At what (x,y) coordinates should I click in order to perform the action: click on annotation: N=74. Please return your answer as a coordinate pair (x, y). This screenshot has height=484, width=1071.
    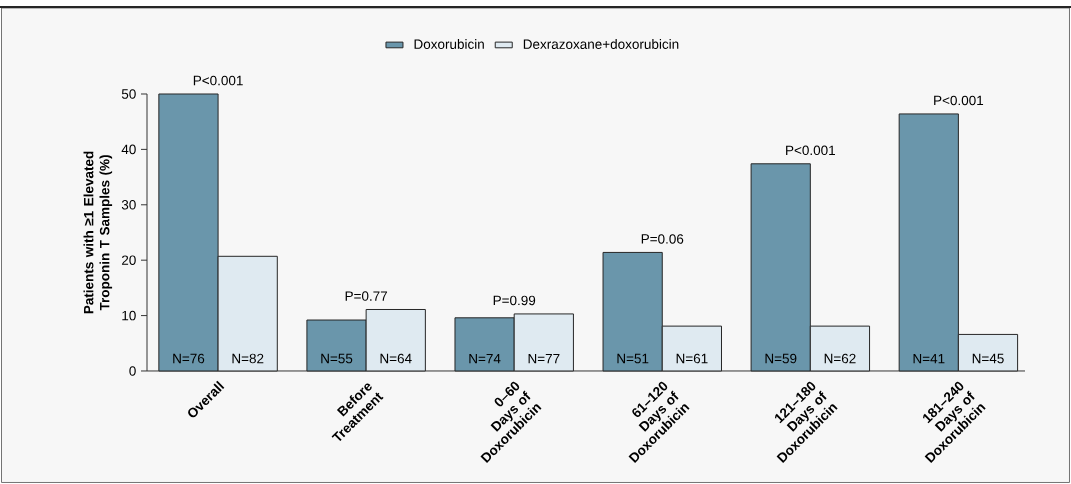
    Looking at the image, I should click on (485, 359).